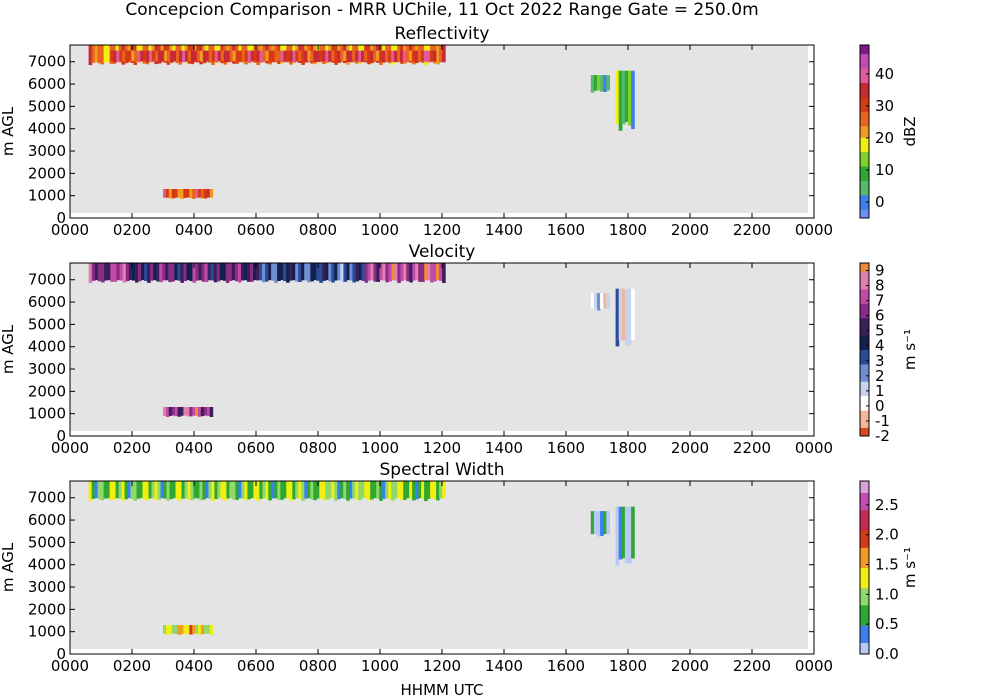  Describe the element at coordinates (47, 302) in the screenshot. I see `y-tick-label: 6000` at that location.